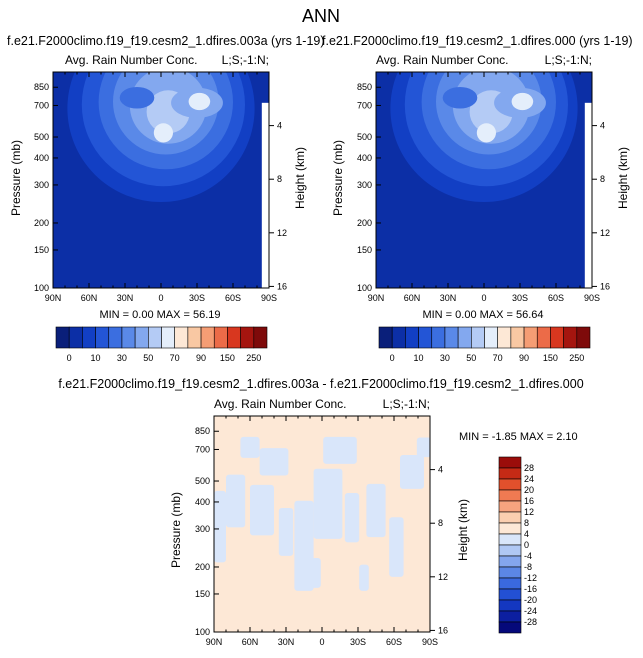 Image resolution: width=643 pixels, height=658 pixels. Describe the element at coordinates (202, 632) in the screenshot. I see `y-tick-label: 100` at that location.